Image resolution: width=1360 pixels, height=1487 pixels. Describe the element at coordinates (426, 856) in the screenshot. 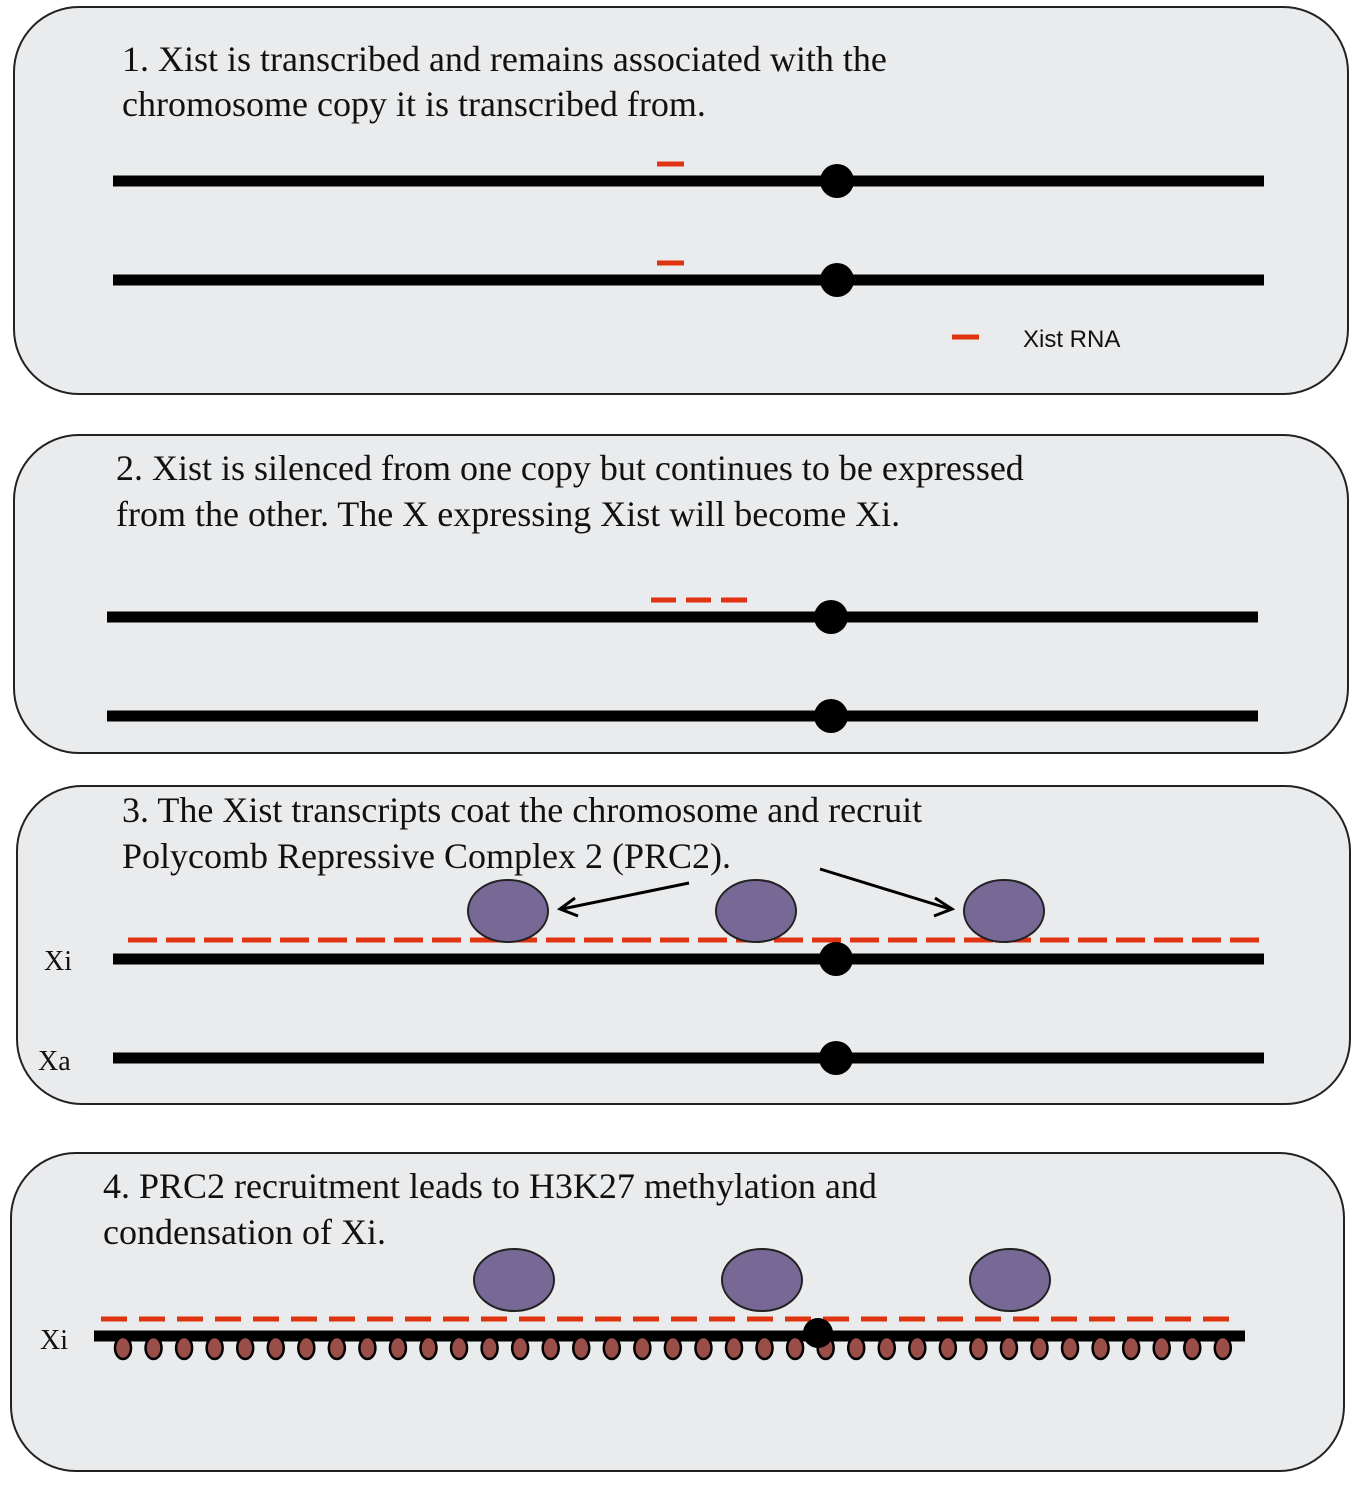

I see `panel-3-caption-line-2: Polycomb Repressive Complex 2 (PRC2).` at that location.